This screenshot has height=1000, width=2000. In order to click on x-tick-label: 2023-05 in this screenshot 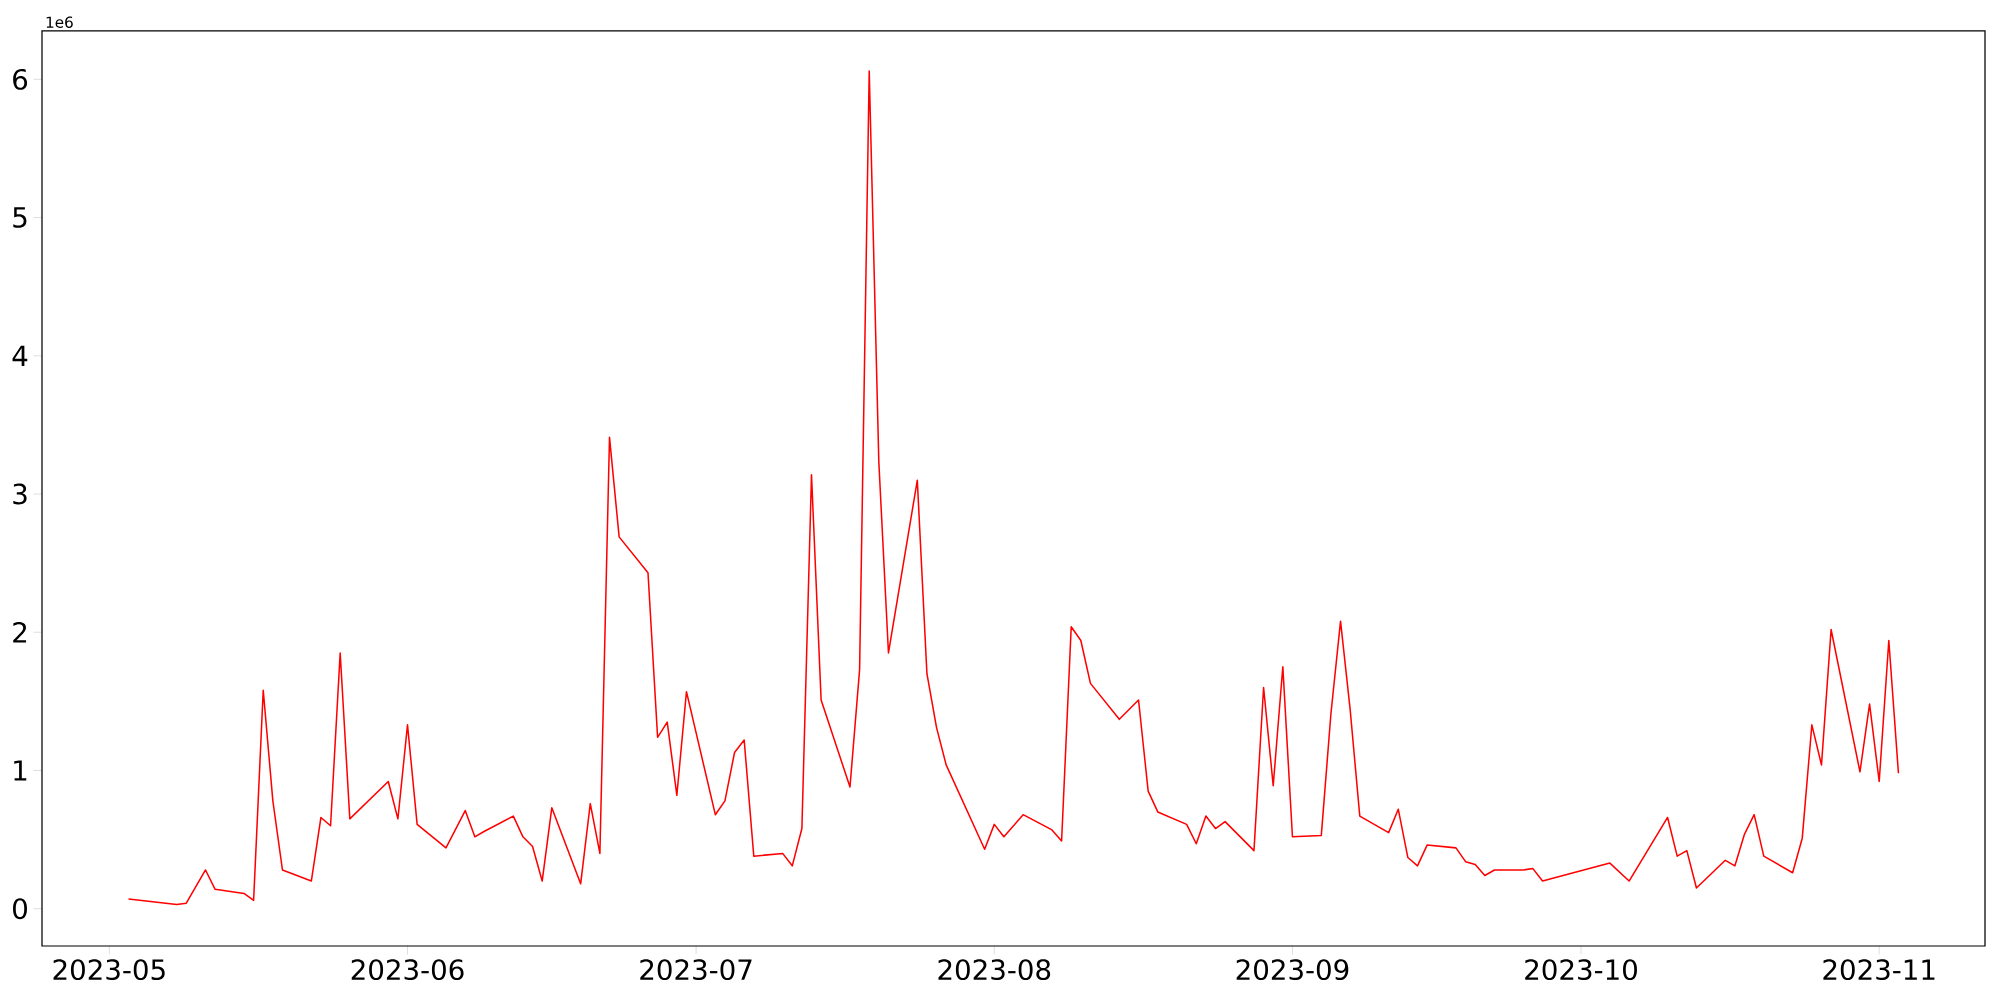, I will do `click(109, 970)`.